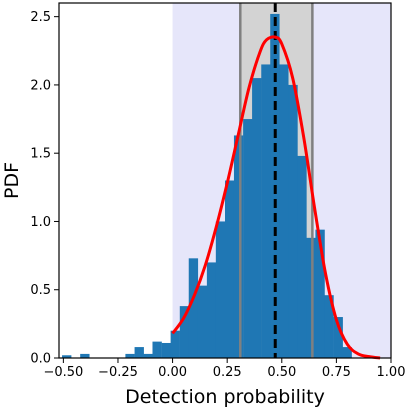 Image resolution: width=410 pixels, height=410 pixels. I want to click on y-tick-label: 2.5, so click(40, 17).